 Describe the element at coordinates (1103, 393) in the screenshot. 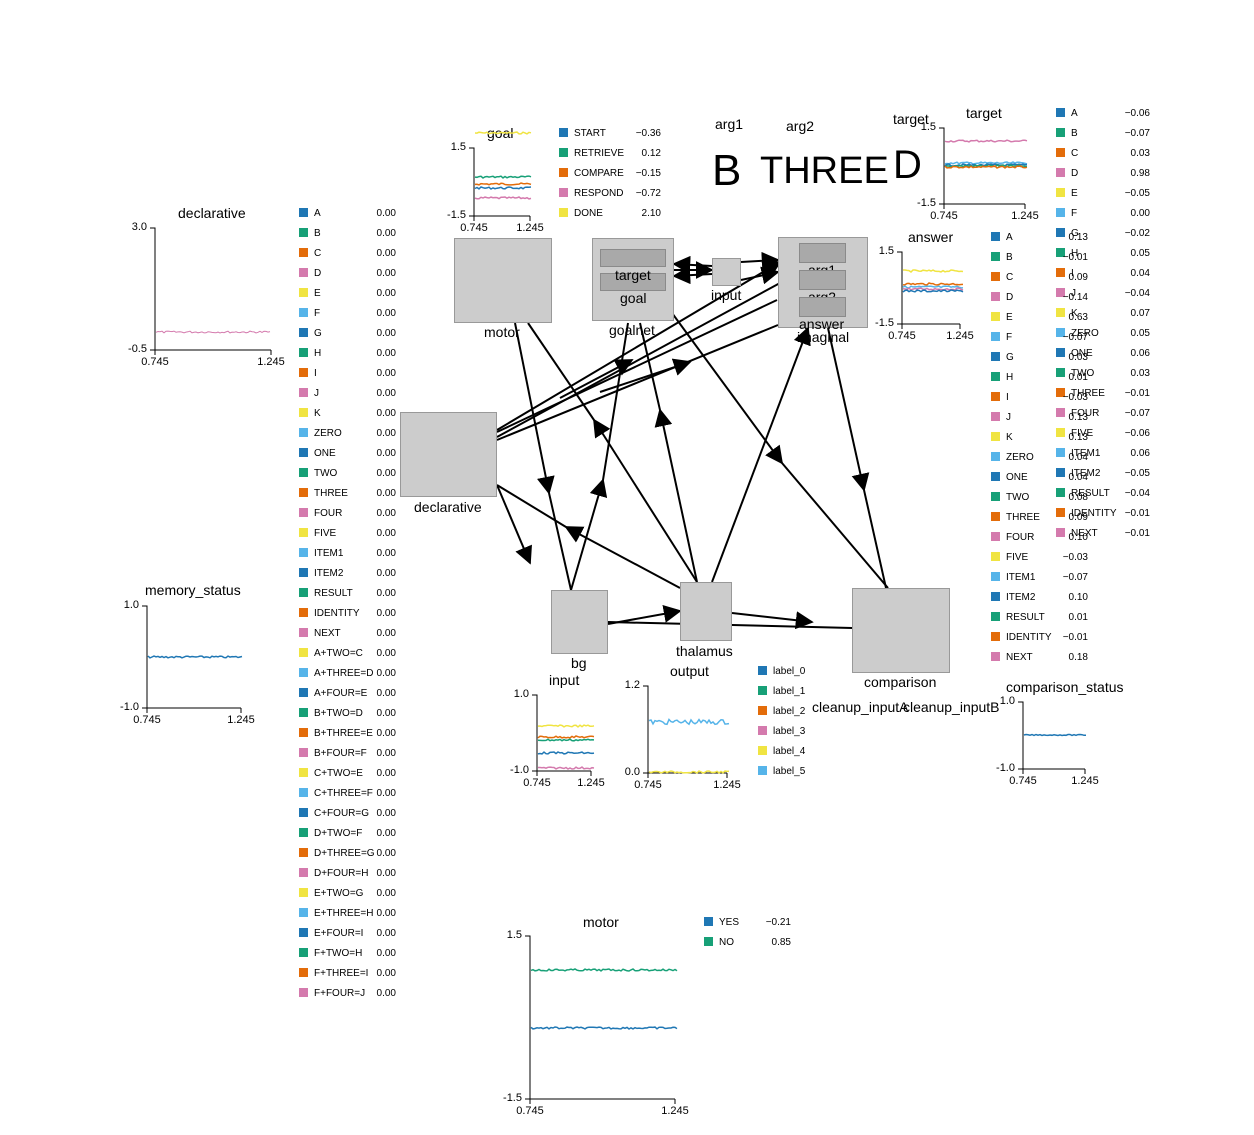

I see `target-legend-item: THREE −0.01` at that location.